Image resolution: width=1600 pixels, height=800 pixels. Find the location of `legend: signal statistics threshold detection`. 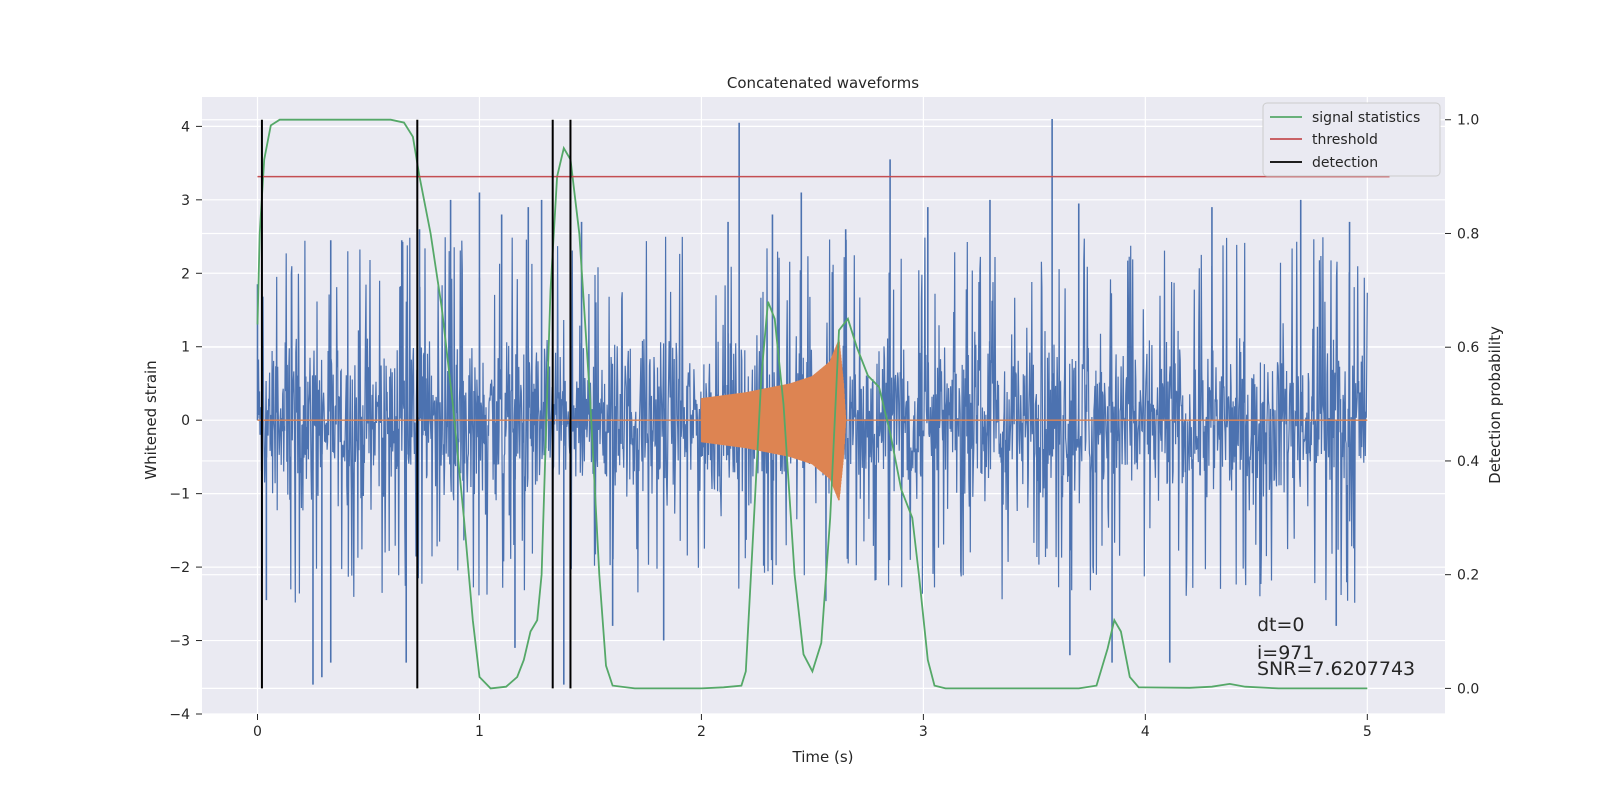

legend: signal statistics threshold detection is located at coordinates (1351, 139).